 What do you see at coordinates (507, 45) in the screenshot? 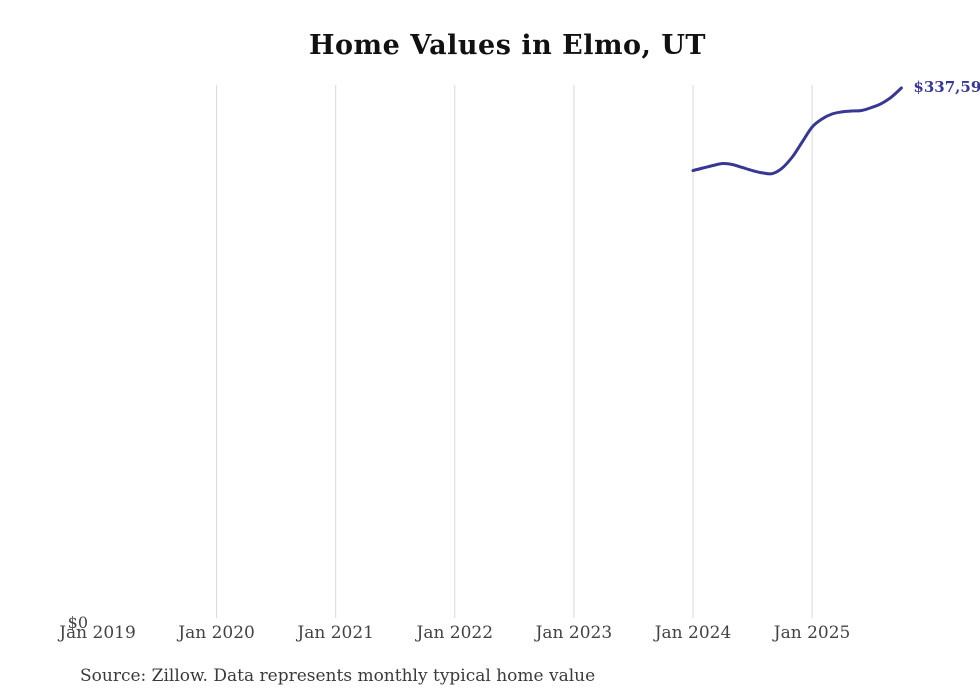
I see `chart-title: Home Values in Elmo, UT` at bounding box center [507, 45].